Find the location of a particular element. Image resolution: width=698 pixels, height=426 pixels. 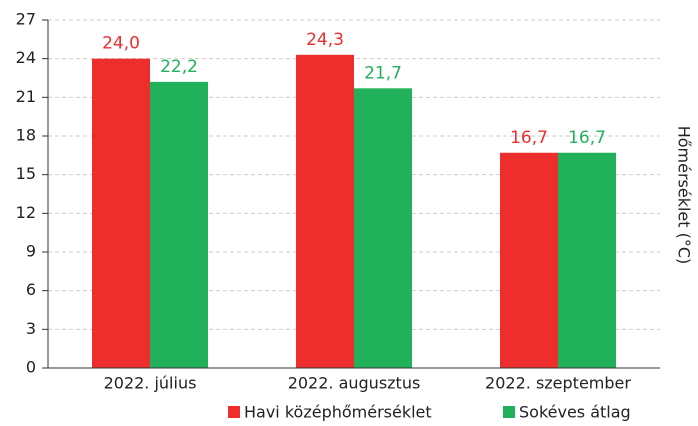

data-label: 21,7 is located at coordinates (383, 73).